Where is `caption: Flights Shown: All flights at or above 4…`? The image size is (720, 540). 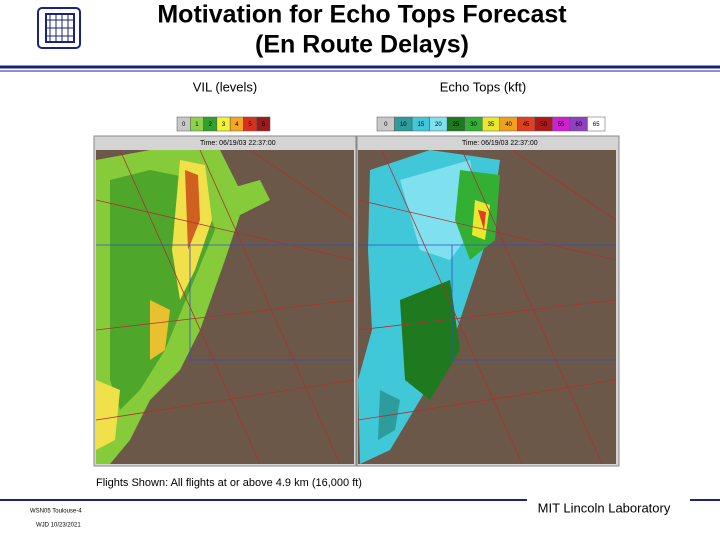 caption: Flights Shown: All flights at or above 4… is located at coordinates (229, 483).